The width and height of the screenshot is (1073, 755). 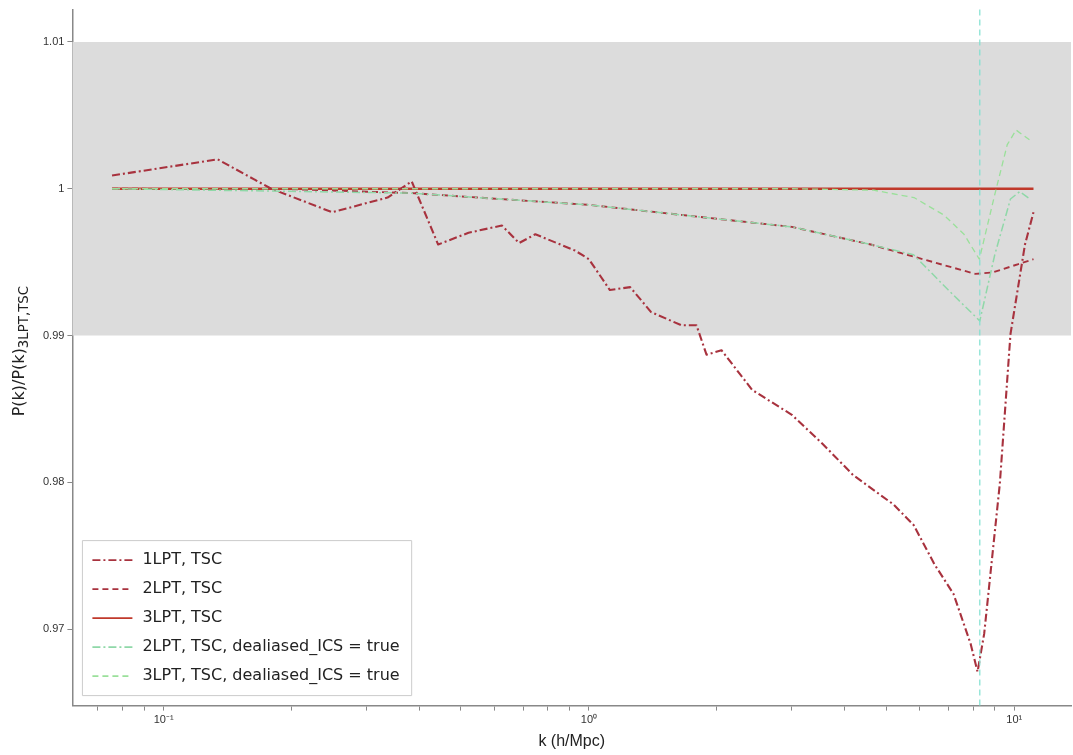 I want to click on y-tick-label: 0.98, so click(x=53, y=481).